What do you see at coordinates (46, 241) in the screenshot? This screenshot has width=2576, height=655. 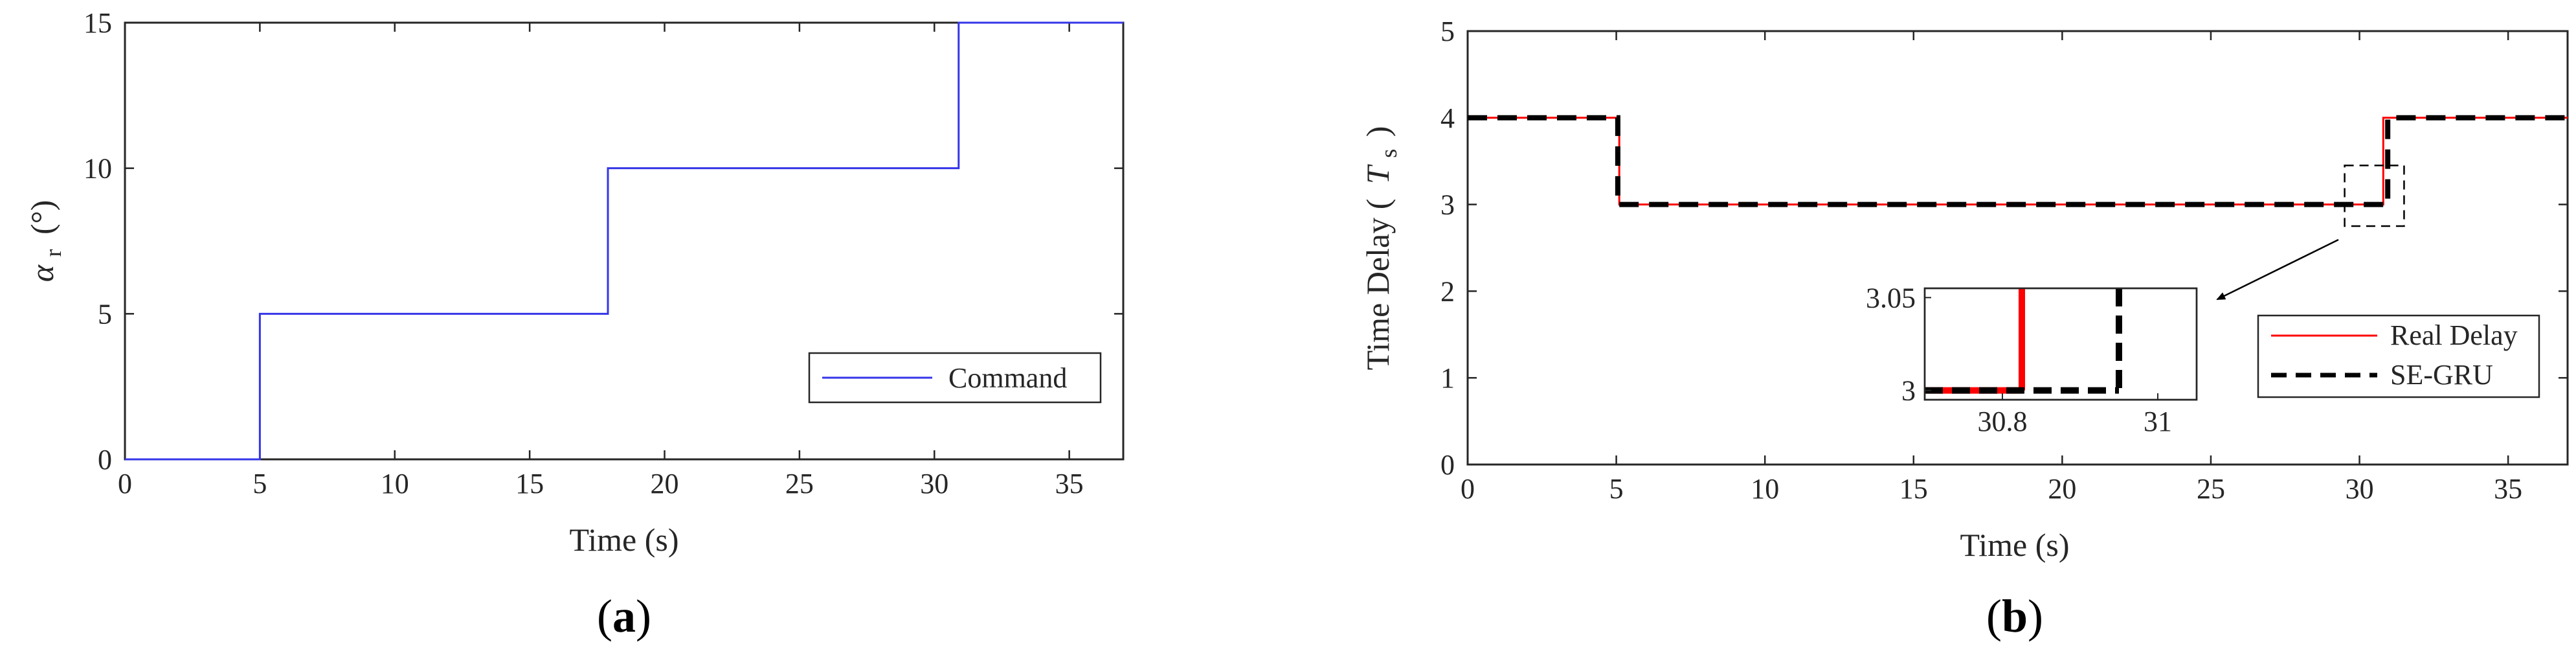 I see `y-axis-label-a: α r (°)` at bounding box center [46, 241].